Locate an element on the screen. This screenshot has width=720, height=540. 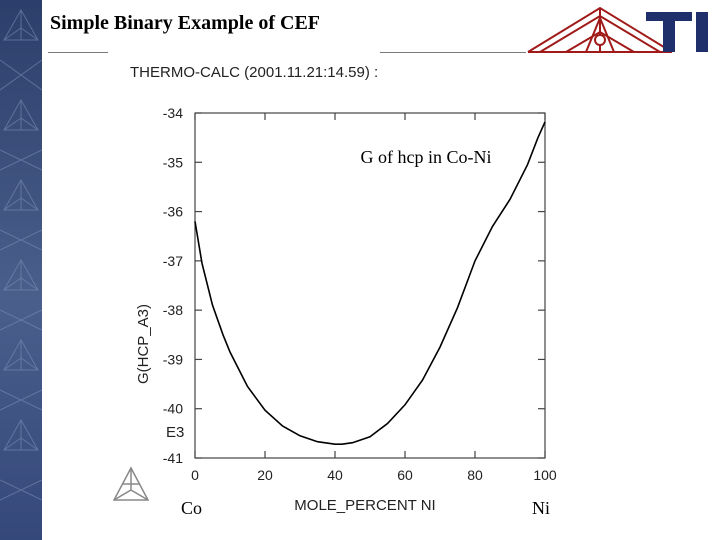
title-divider-right is located at coordinates (453, 52).